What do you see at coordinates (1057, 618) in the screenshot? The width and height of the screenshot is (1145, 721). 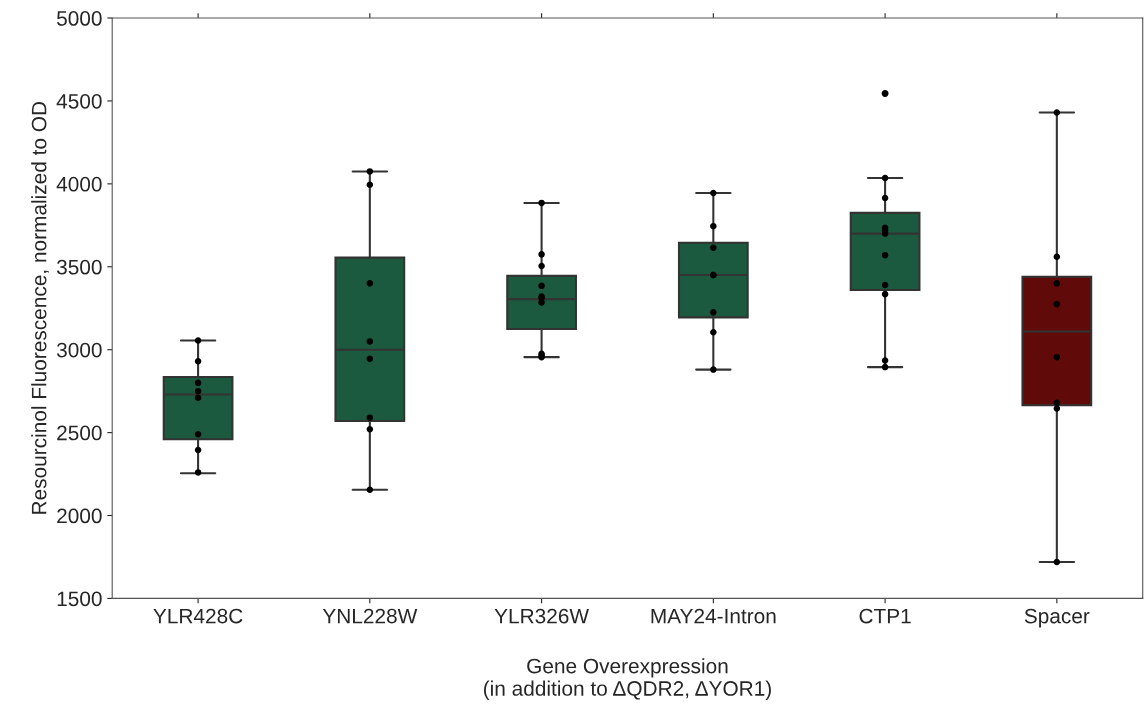 I see `x-tick-label: Spacer` at bounding box center [1057, 618].